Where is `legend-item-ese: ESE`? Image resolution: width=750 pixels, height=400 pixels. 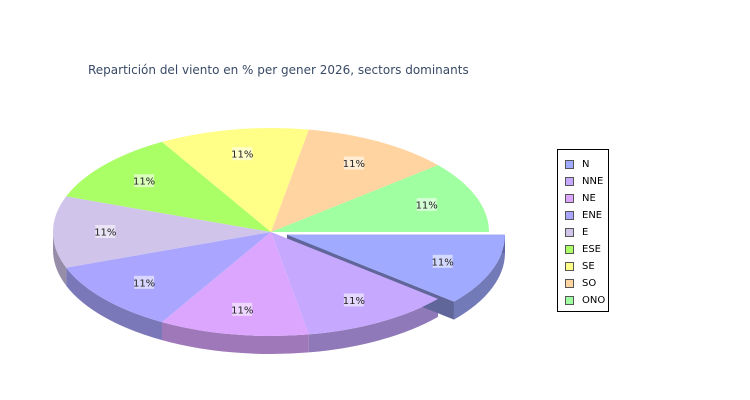
legend-item-ese: ESE is located at coordinates (583, 249).